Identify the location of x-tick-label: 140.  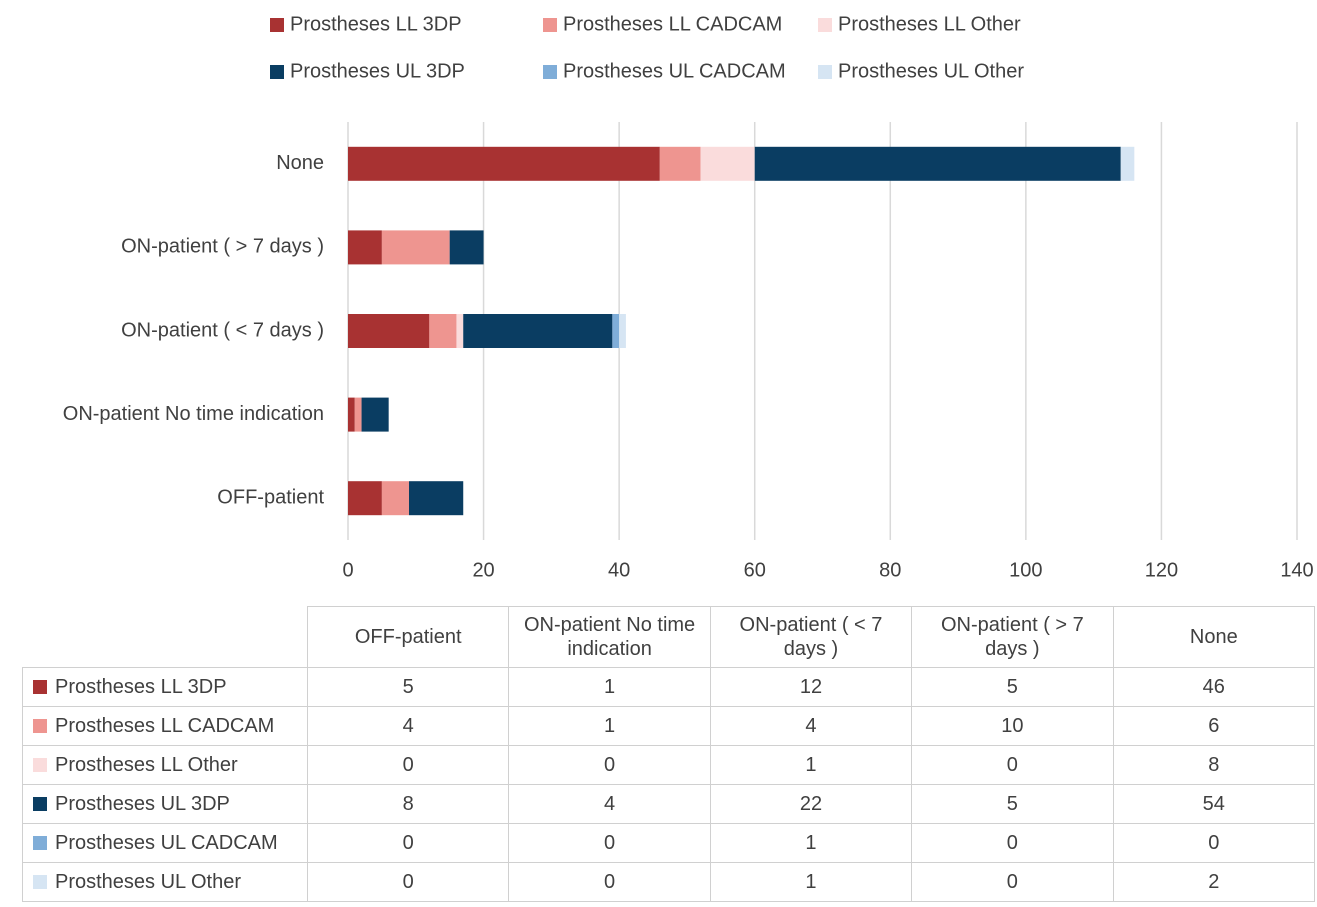
(1296, 570).